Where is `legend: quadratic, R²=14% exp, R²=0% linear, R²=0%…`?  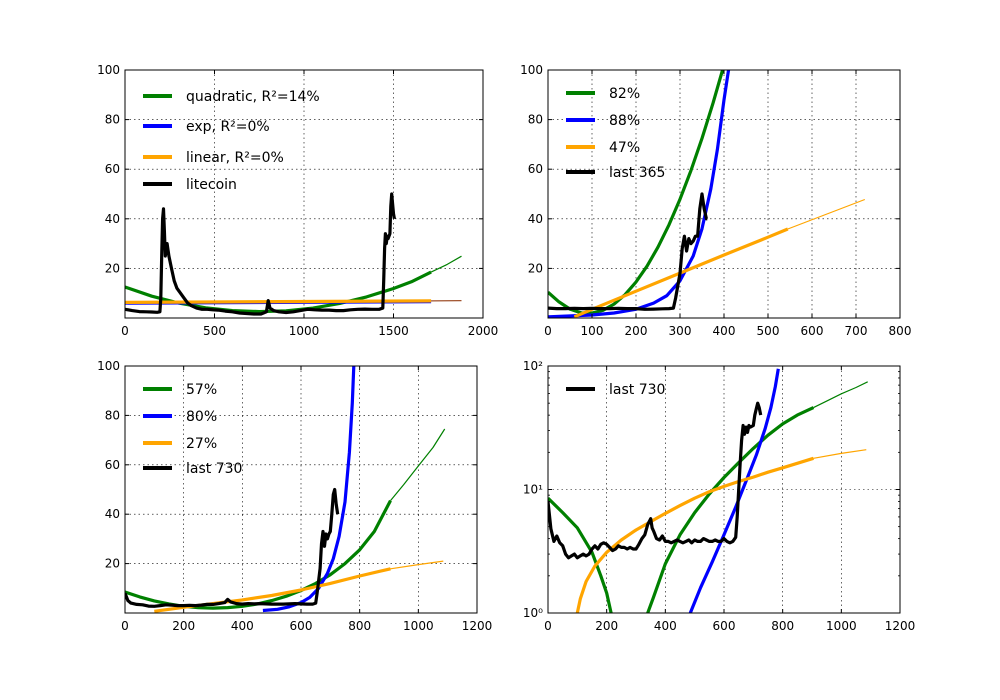
legend: quadratic, R²=14% exp, R²=0% linear, R²=0%… is located at coordinates (231, 141).